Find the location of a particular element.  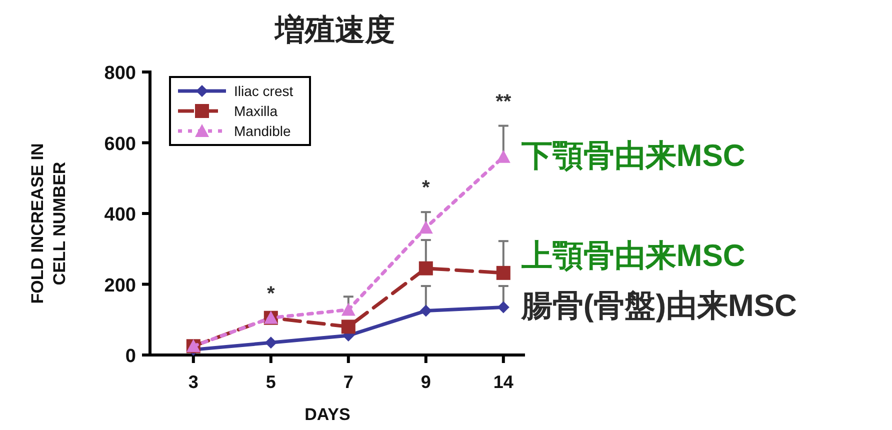

chart-title: 増殖速度 is located at coordinates (334, 30).